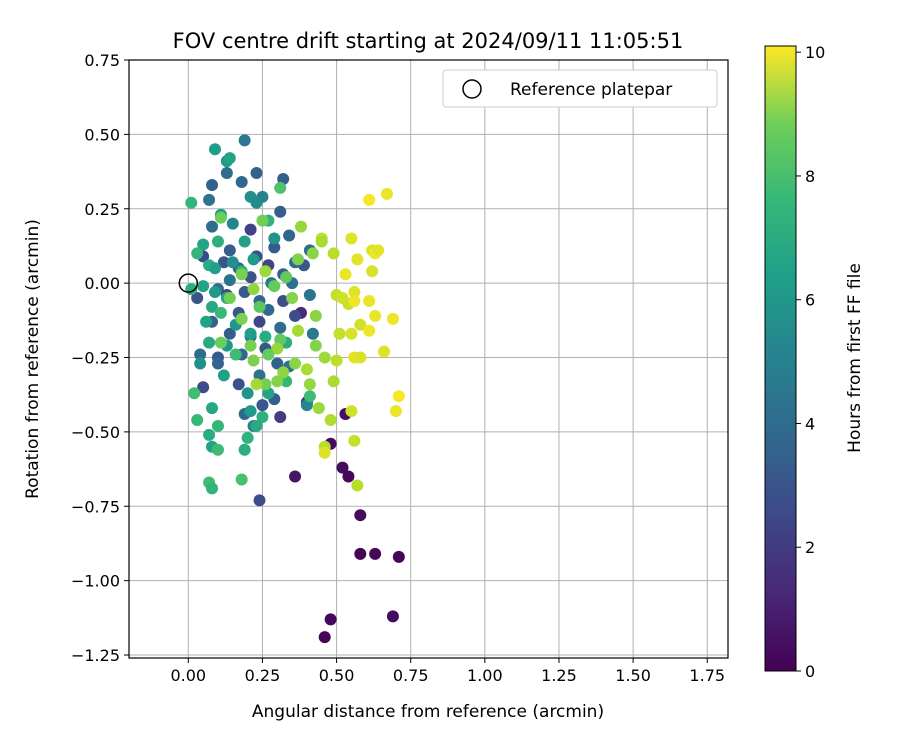 This screenshot has width=900, height=750. I want to click on colorbar-tick-label: 6, so click(810, 300).